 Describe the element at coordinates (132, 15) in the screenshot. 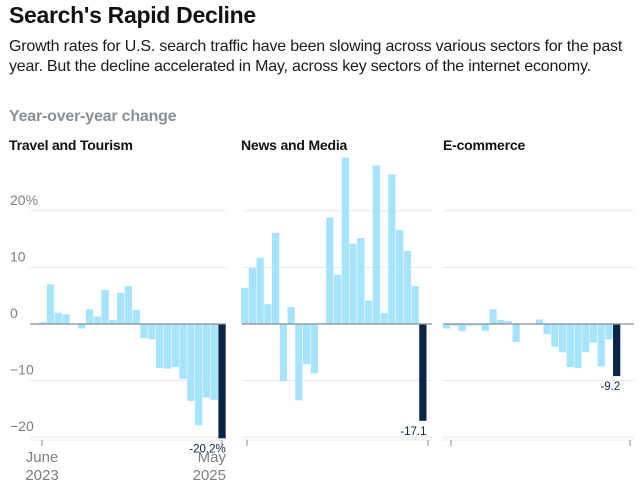

I see `chart-title: Search's Rapid Decline` at that location.